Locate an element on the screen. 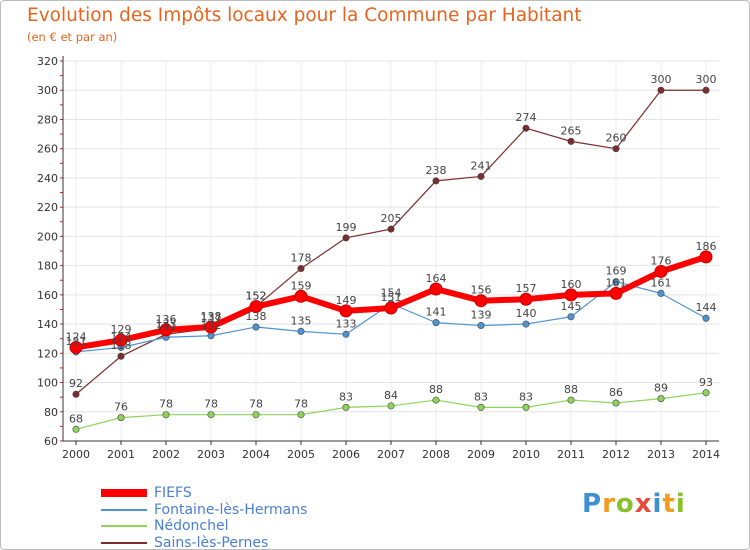  legend-label: Fontaine-lès-Hermans is located at coordinates (231, 509).